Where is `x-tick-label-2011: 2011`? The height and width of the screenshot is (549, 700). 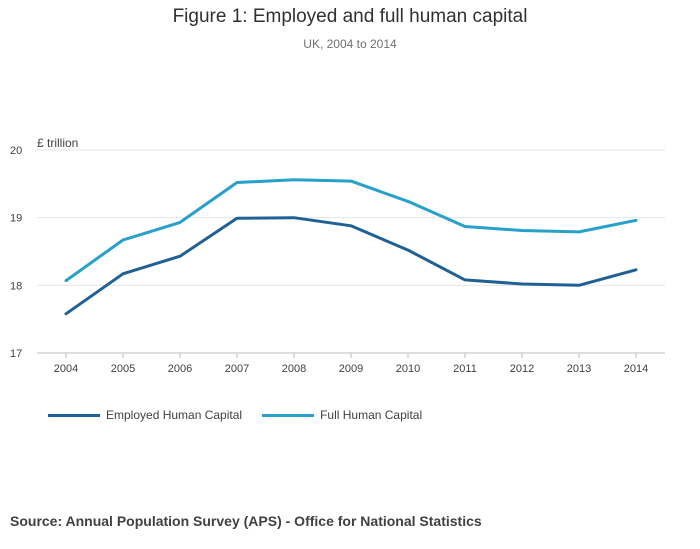
x-tick-label-2011: 2011 is located at coordinates (465, 369).